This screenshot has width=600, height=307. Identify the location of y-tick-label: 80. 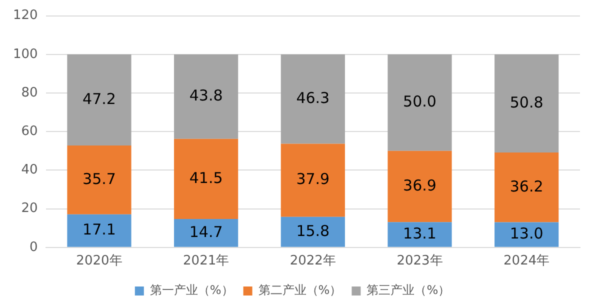
(29, 92).